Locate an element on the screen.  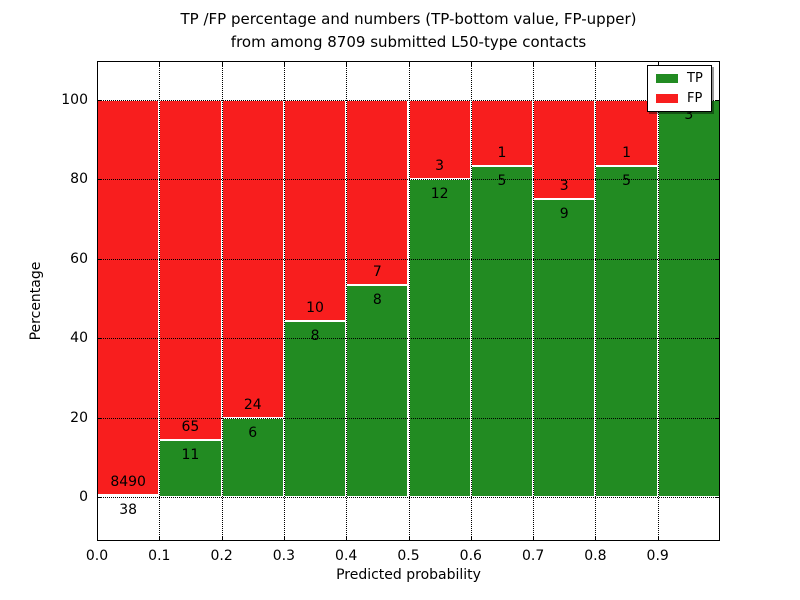
tp-count-label: 6 is located at coordinates (253, 432).